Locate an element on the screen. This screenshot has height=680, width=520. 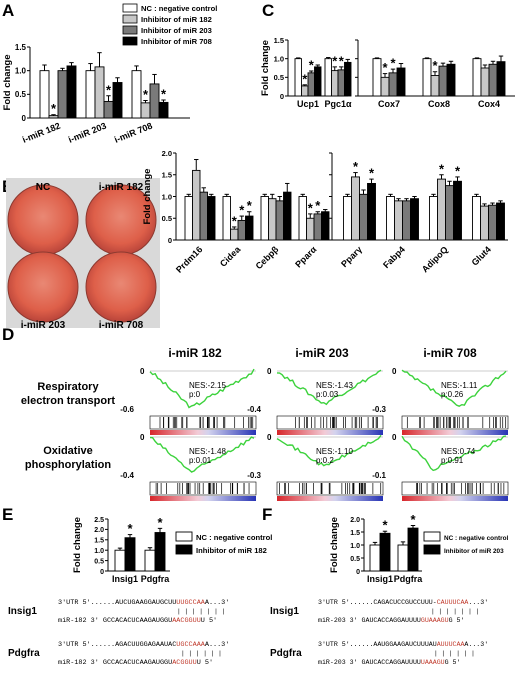
gsea-nes: NES:-1.10 is located at coordinates (334, 451).